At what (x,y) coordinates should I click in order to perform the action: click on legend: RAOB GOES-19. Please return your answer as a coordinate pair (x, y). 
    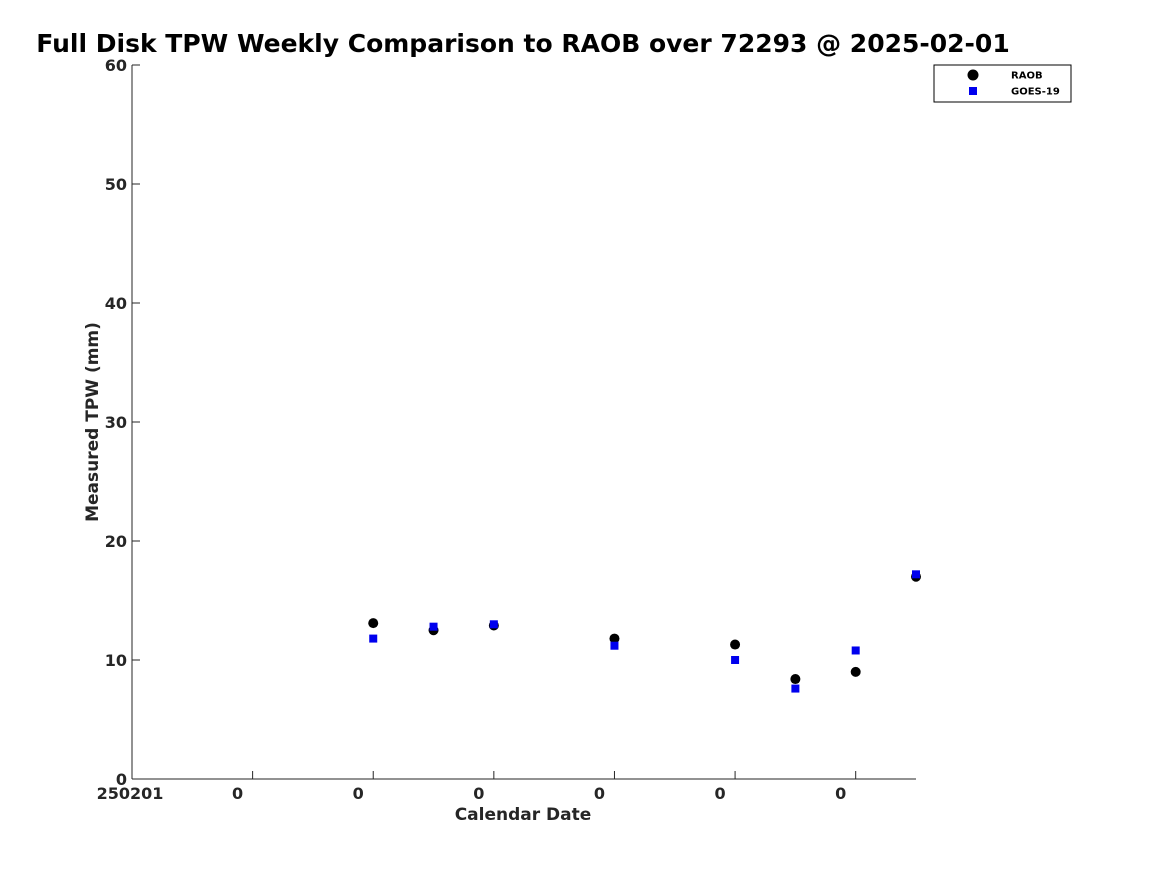
    Looking at the image, I should click on (1002, 83).